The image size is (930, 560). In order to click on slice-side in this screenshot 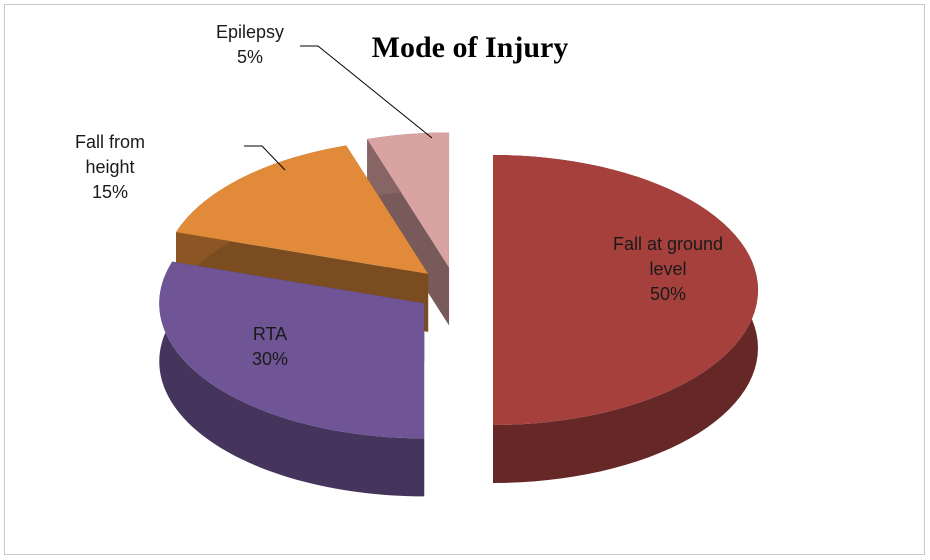, I will do `click(292, 379)`.